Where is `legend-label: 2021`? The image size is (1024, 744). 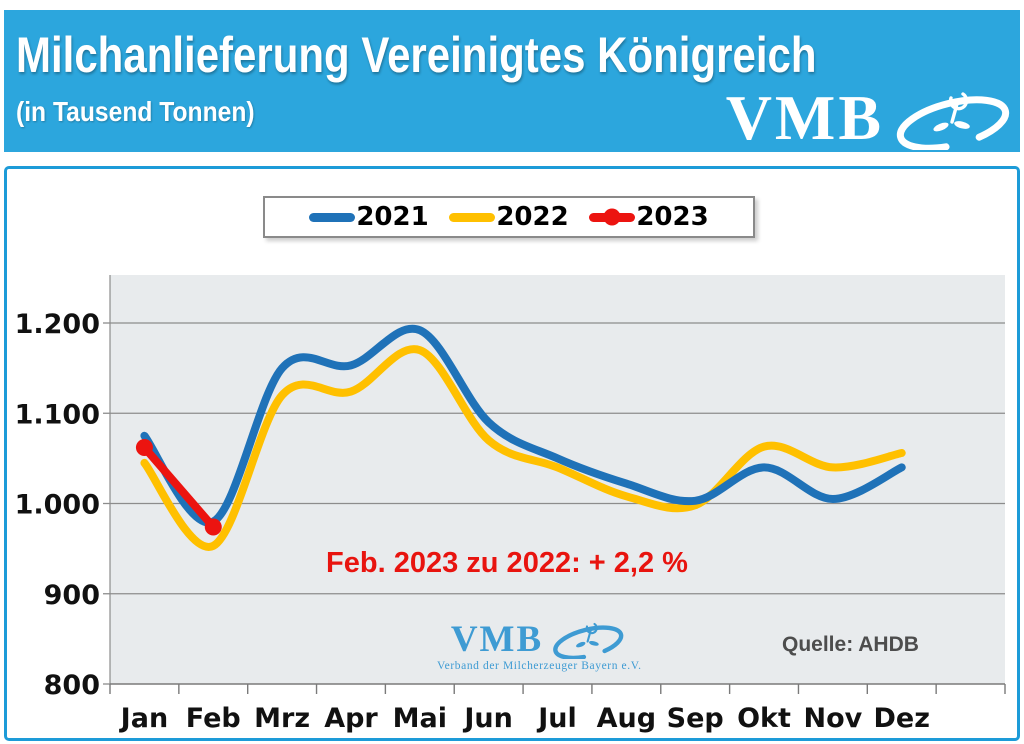 legend-label: 2021 is located at coordinates (392, 217).